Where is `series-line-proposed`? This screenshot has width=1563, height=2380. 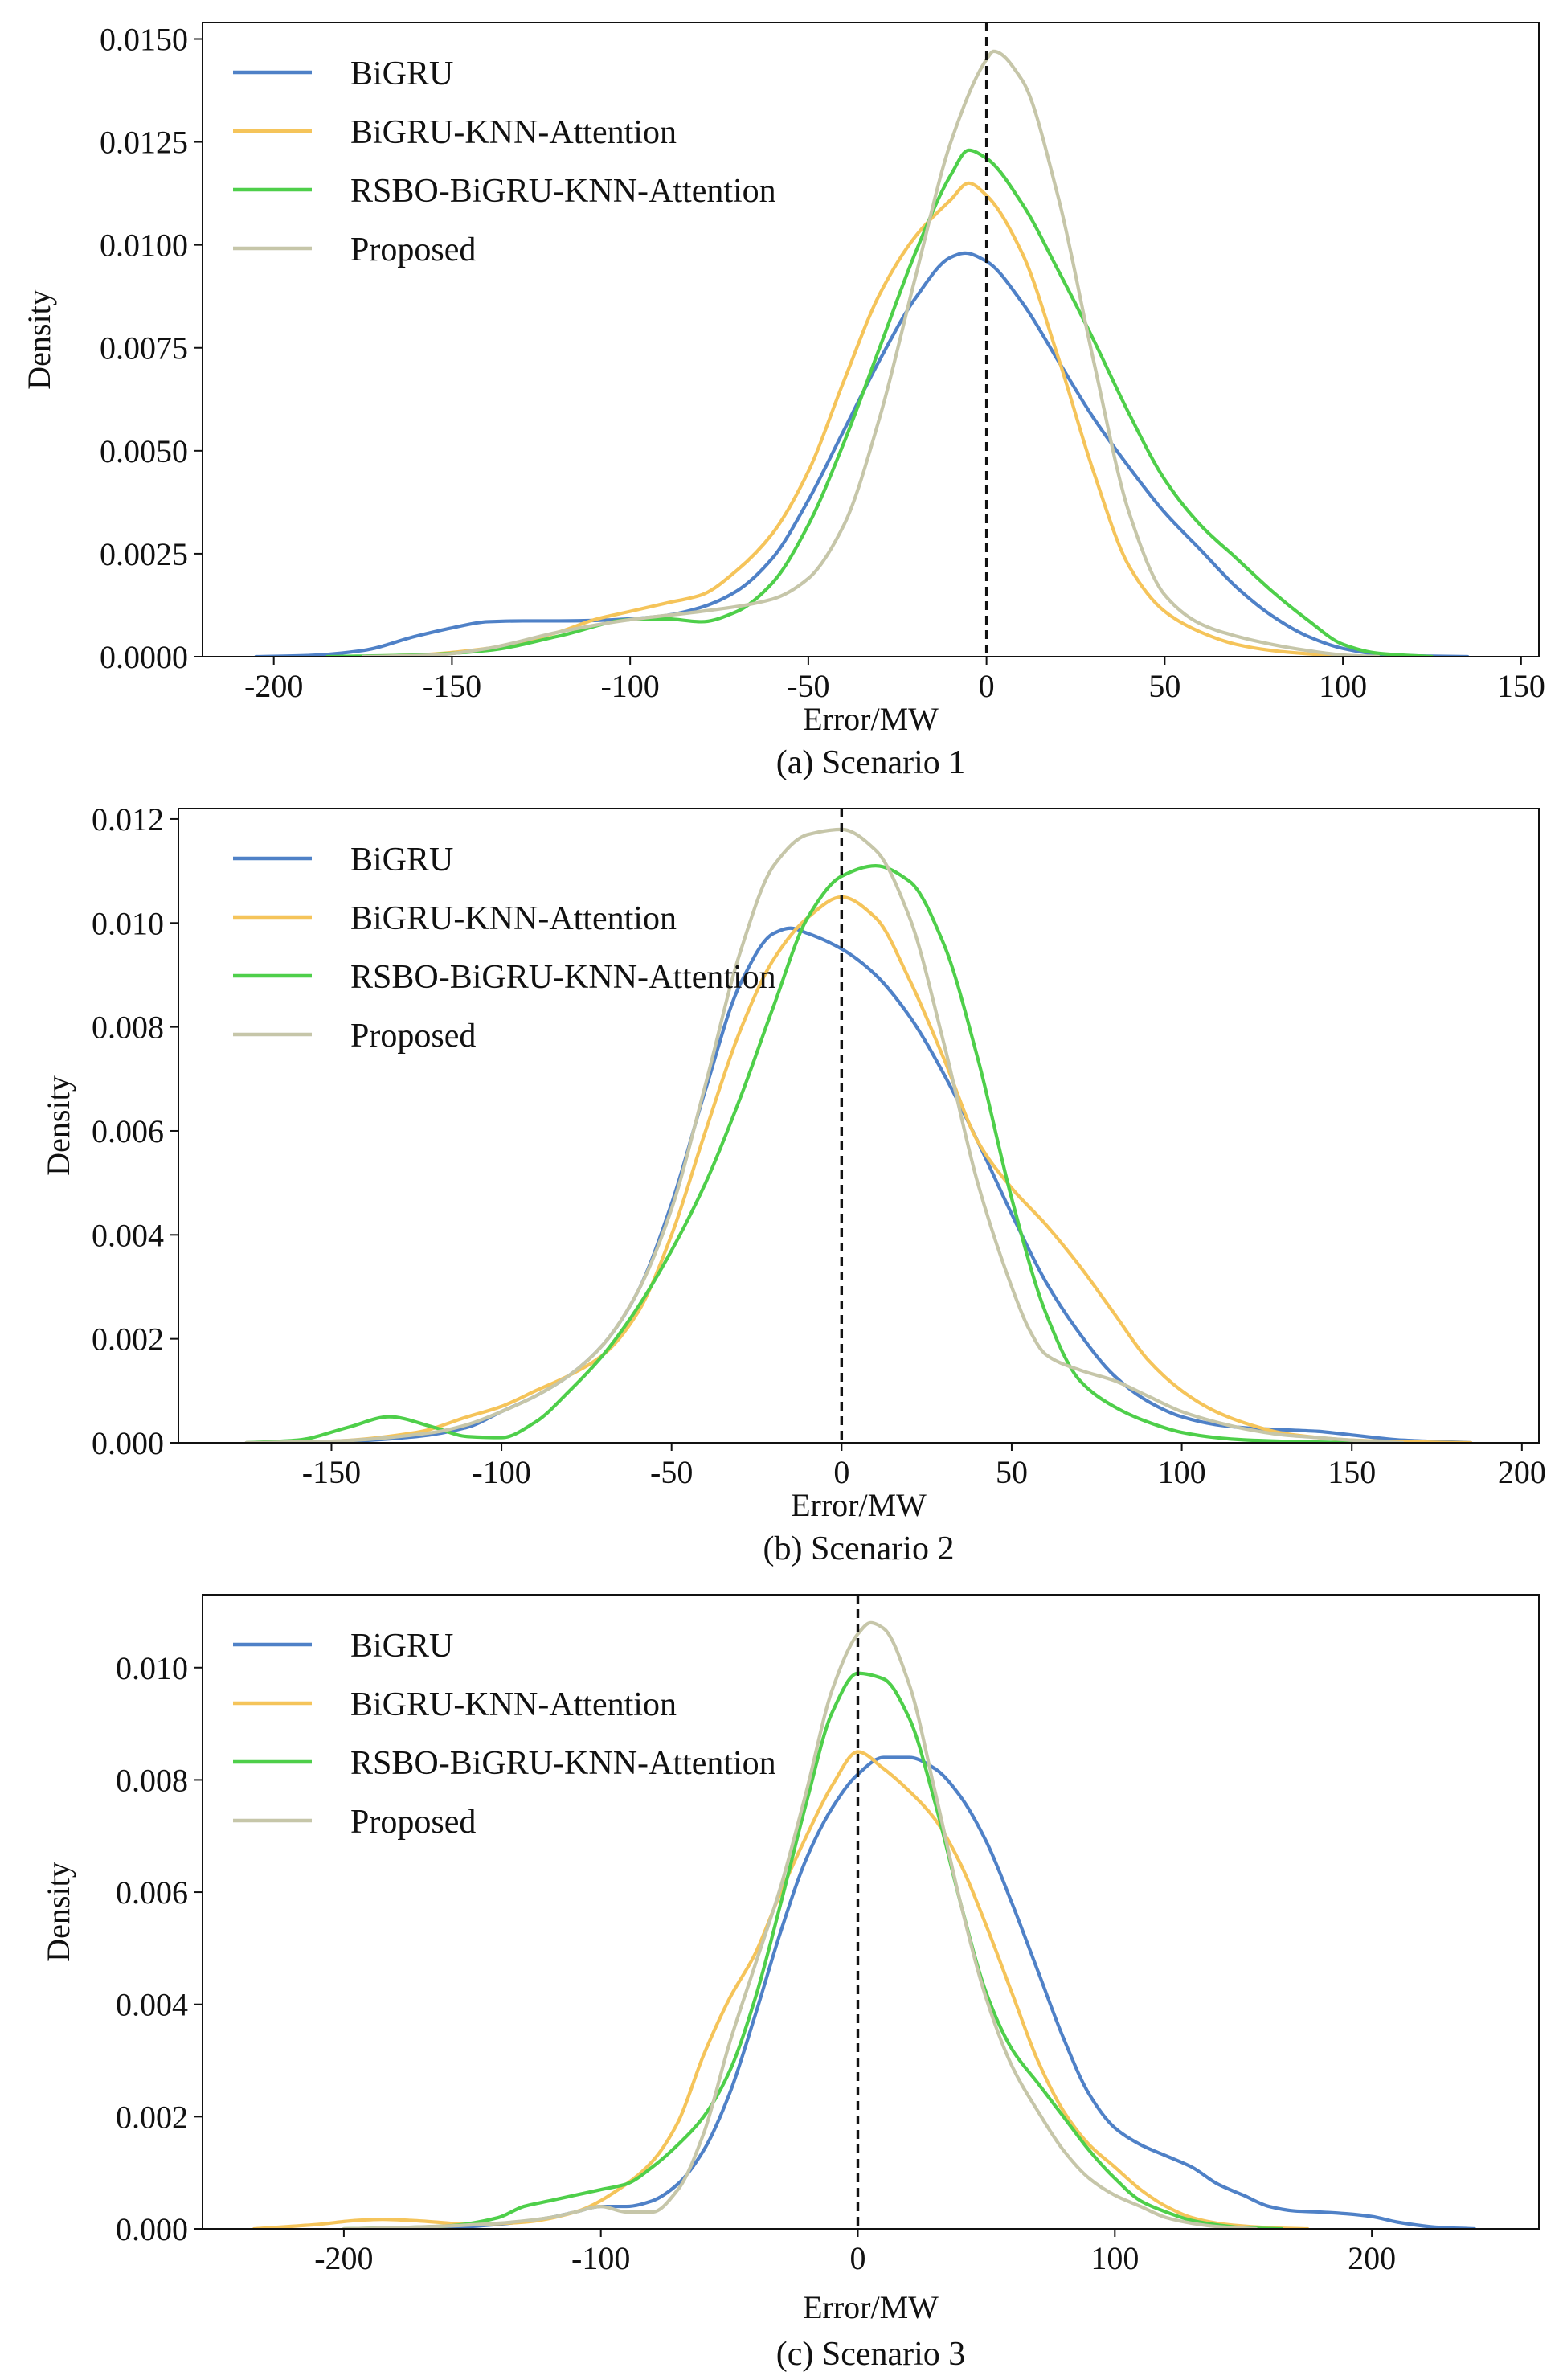
series-line-proposed is located at coordinates (800, 1925).